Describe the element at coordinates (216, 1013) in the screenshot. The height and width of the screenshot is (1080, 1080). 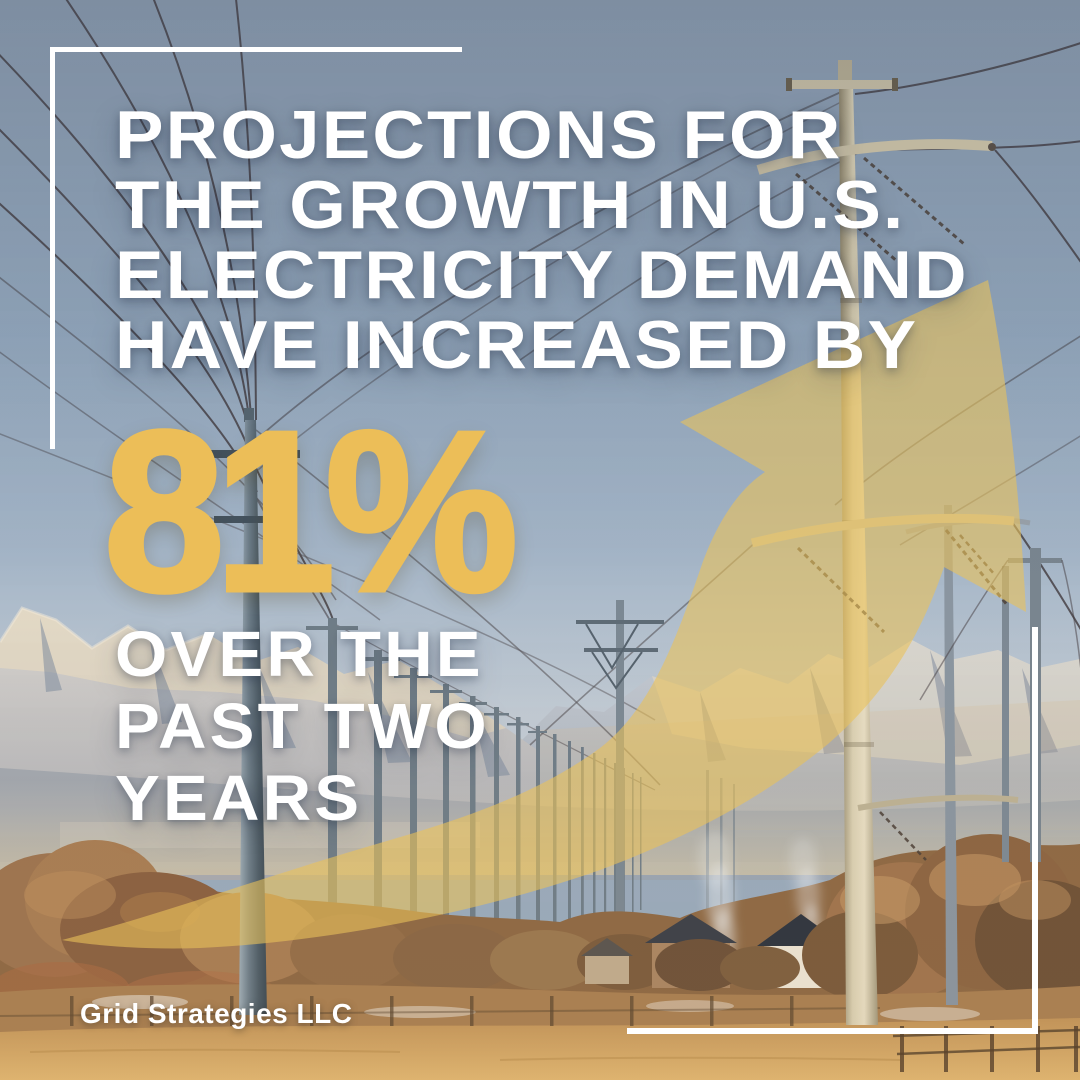
I see `attribution-text: Grid Strategies LLC` at that location.